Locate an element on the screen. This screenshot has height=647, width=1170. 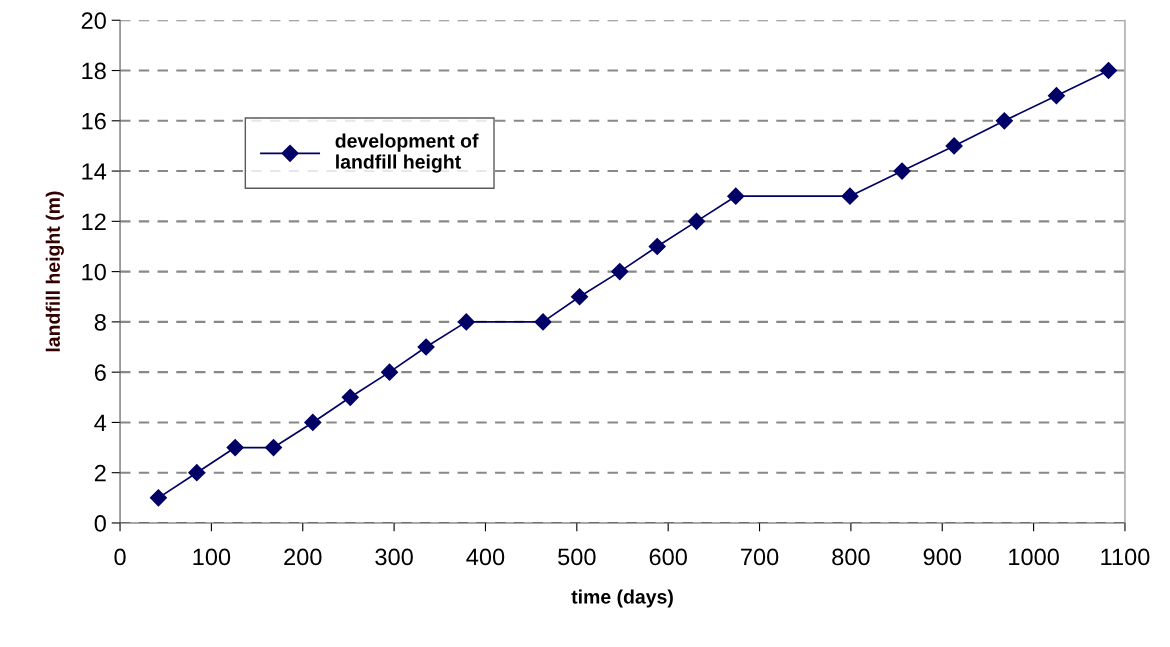
x-tick-label: 600 is located at coordinates (668, 557).